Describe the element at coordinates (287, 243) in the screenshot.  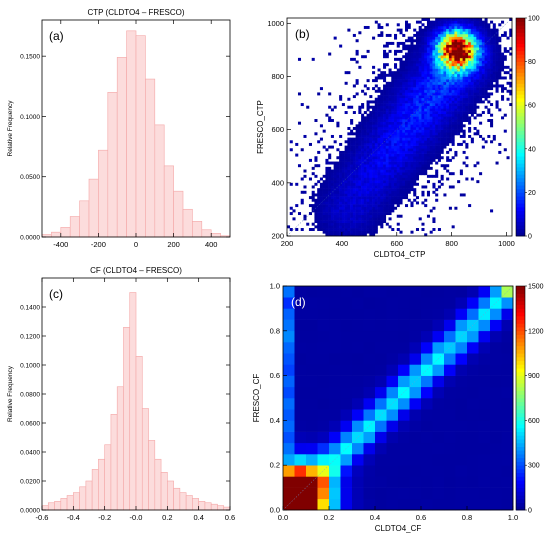
I see `x-tick-label: 200` at that location.